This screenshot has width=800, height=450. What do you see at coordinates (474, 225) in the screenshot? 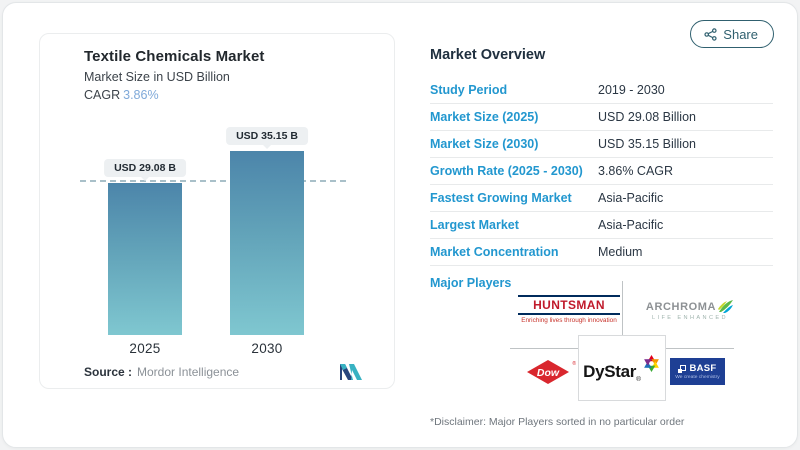
I see `row-label: Largest Market` at bounding box center [474, 225].